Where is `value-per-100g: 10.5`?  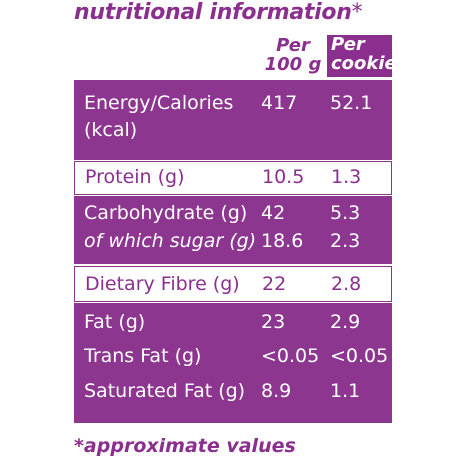
value-per-100g: 10.5 is located at coordinates (283, 177).